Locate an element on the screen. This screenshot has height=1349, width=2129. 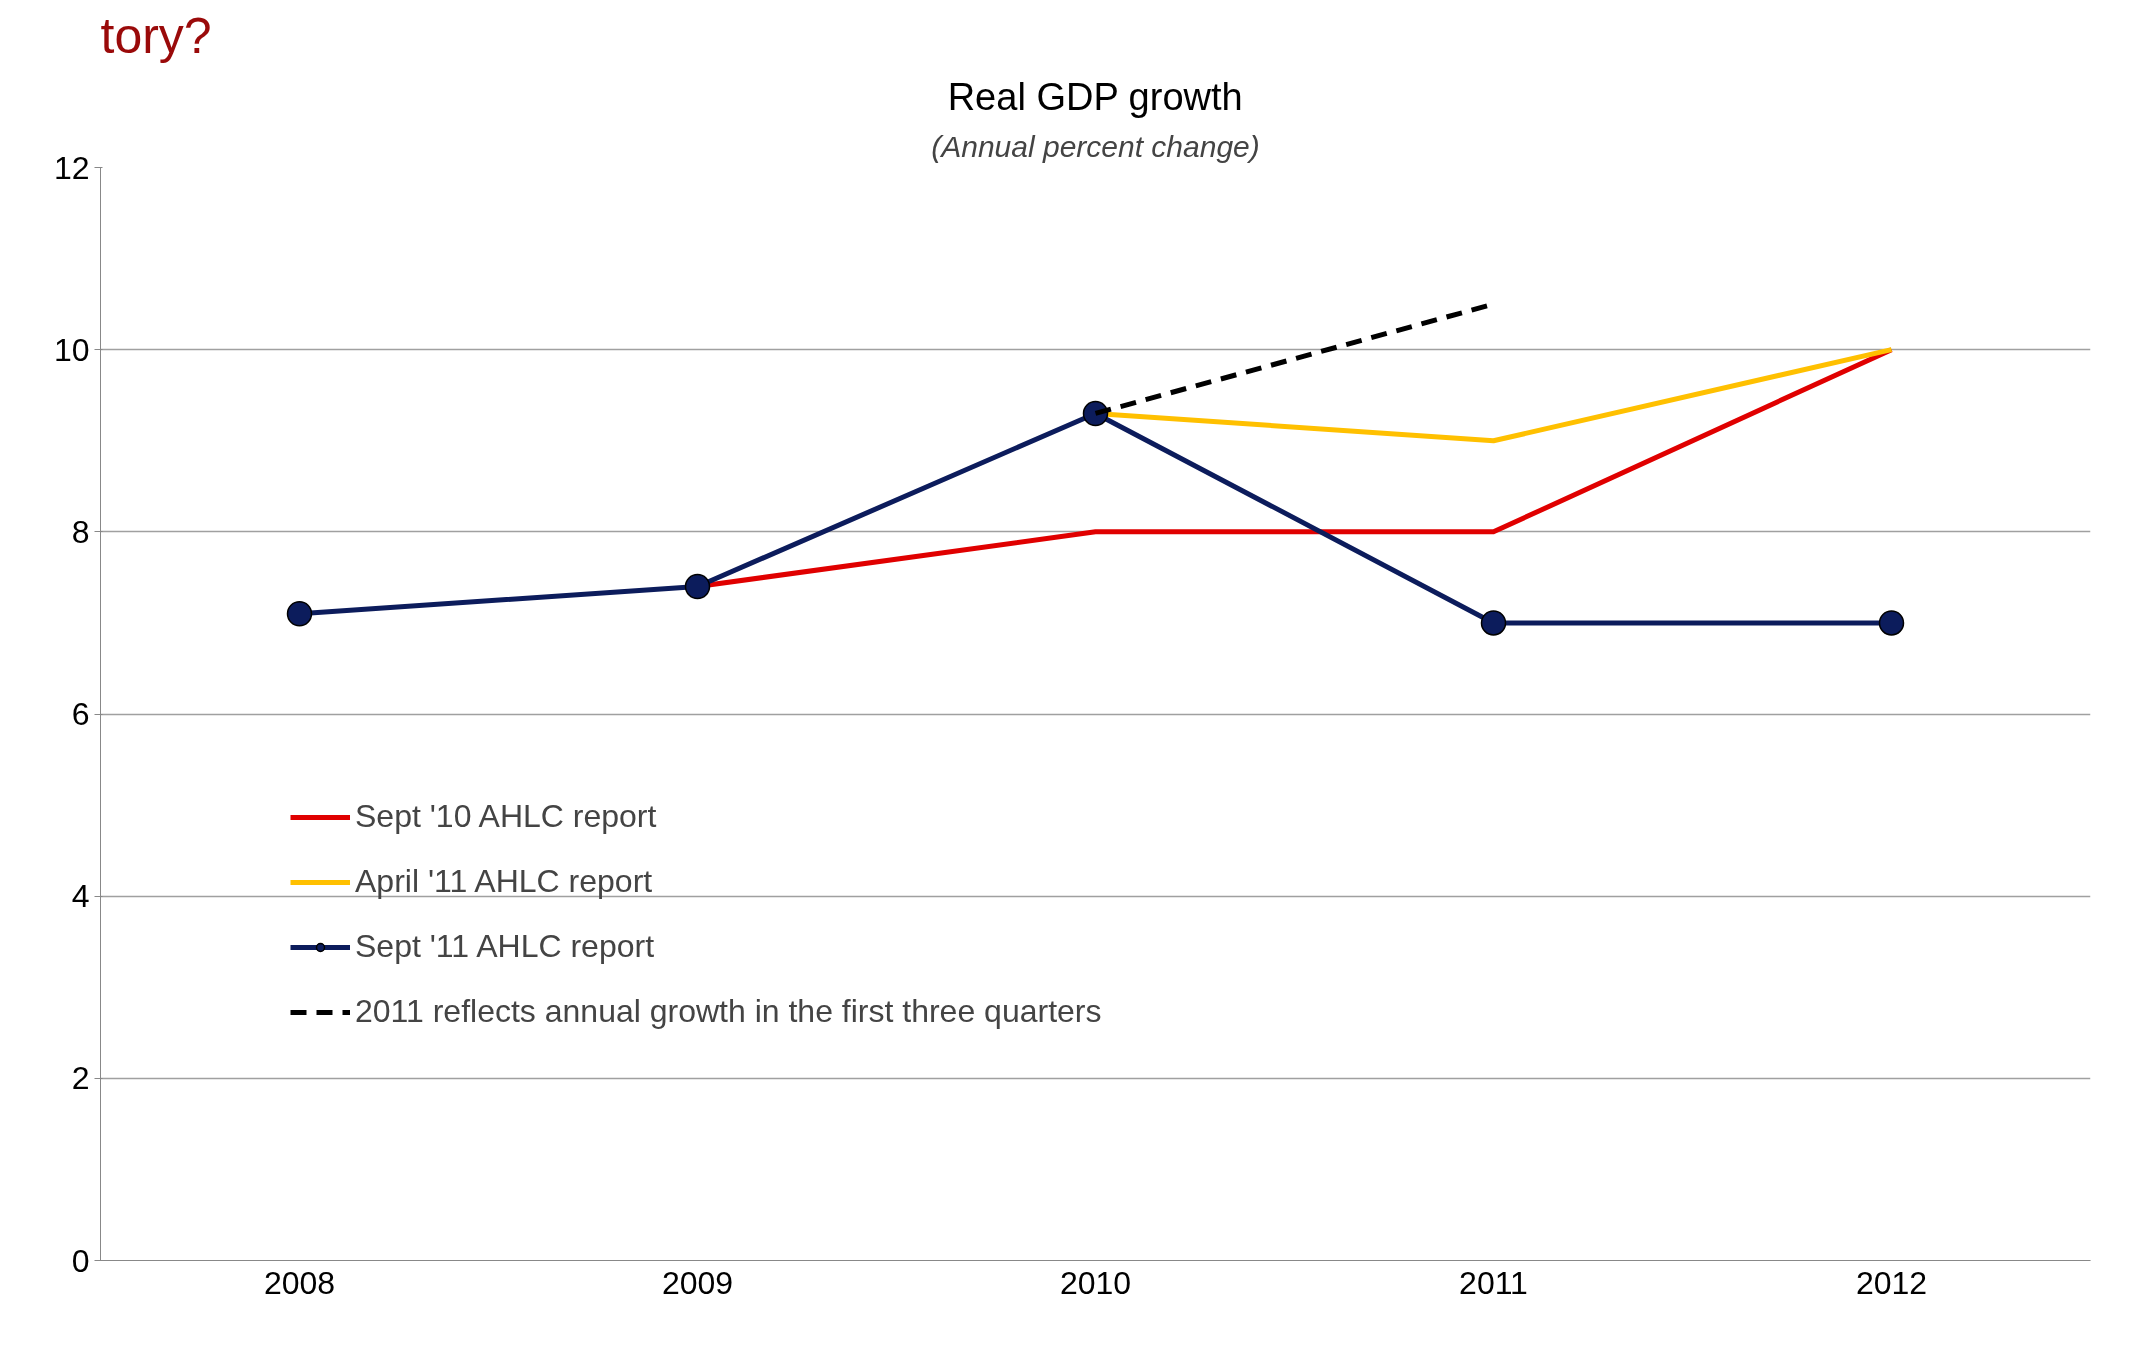
y-tick-label: 6 is located at coordinates (80, 714).